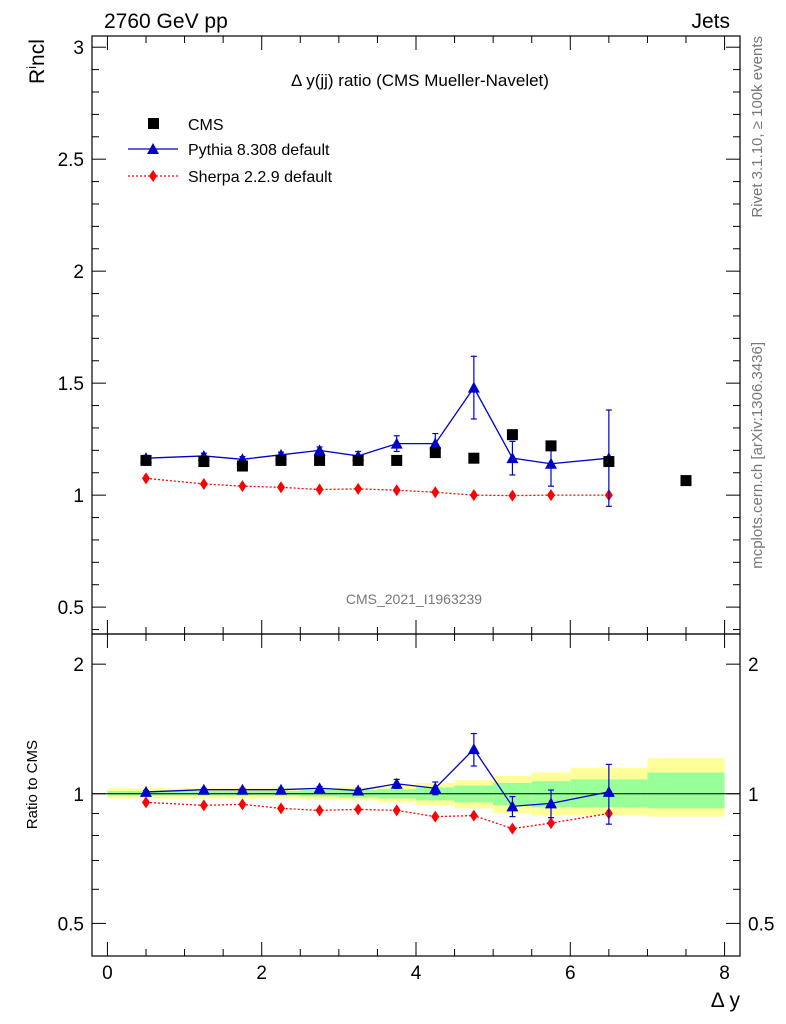  Describe the element at coordinates (78, 496) in the screenshot. I see `main-y-tick-label: 1` at that location.